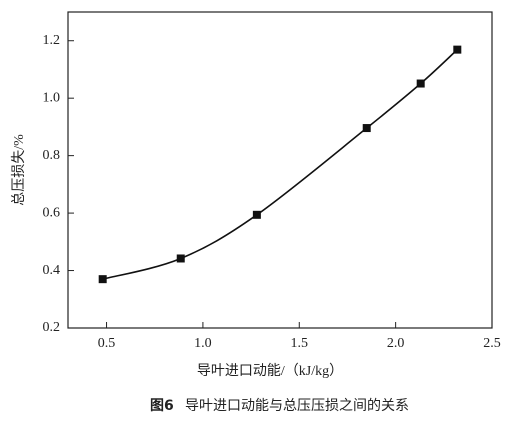  I want to click on caption-title: 导叶进口动能与总压压损之间的关系, so click(297, 406).